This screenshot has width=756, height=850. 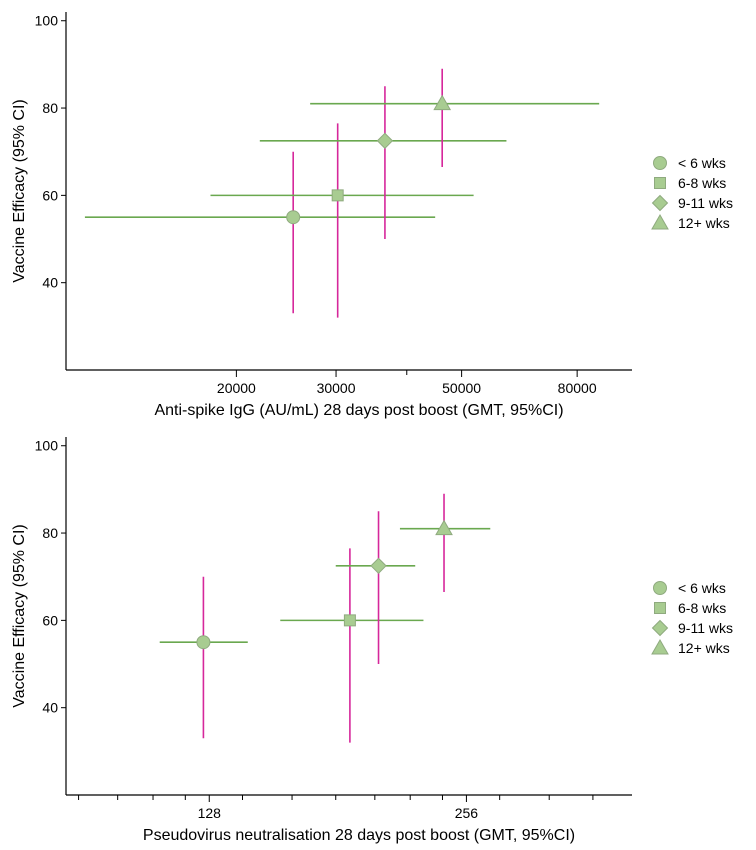 What do you see at coordinates (236, 388) in the screenshot?
I see `x-tick-label: 20000` at bounding box center [236, 388].